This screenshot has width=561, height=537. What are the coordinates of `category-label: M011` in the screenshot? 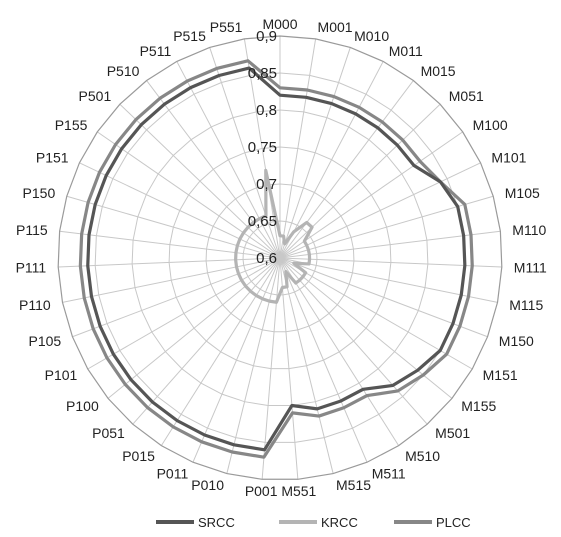 It's located at (406, 51).